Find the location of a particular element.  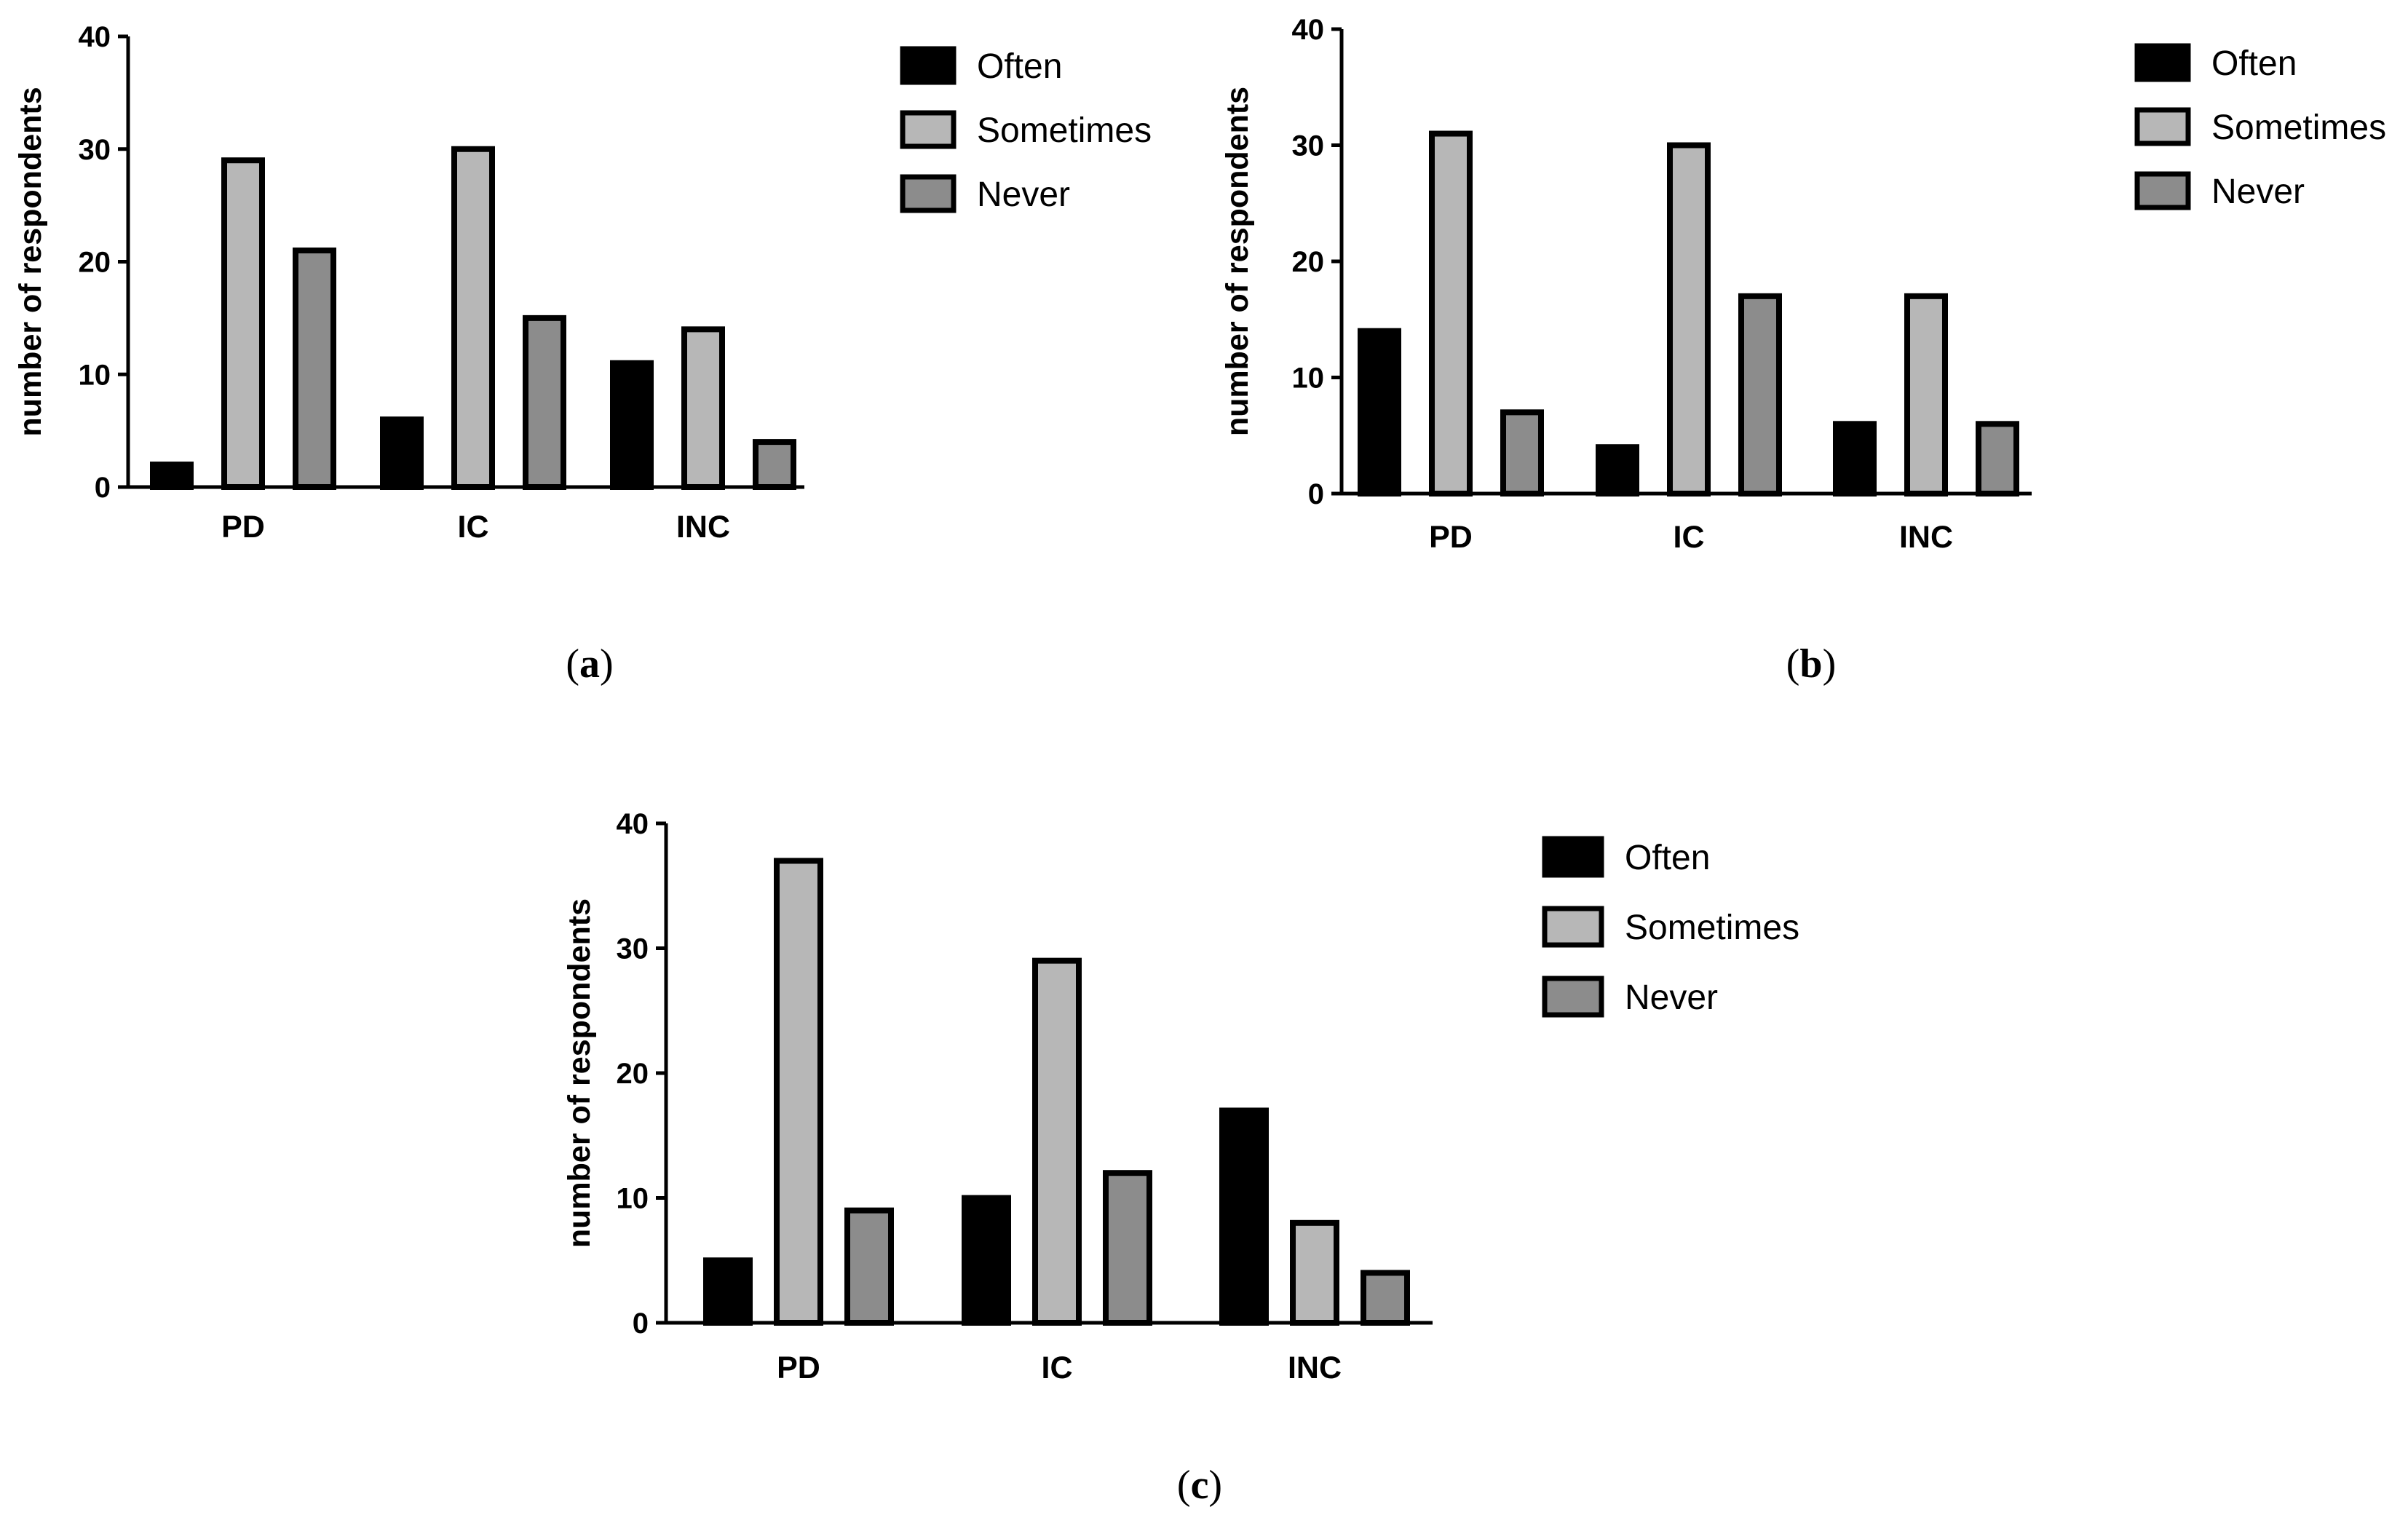

chart-c-y-tick-label-10: 10 is located at coordinates (633, 1199).